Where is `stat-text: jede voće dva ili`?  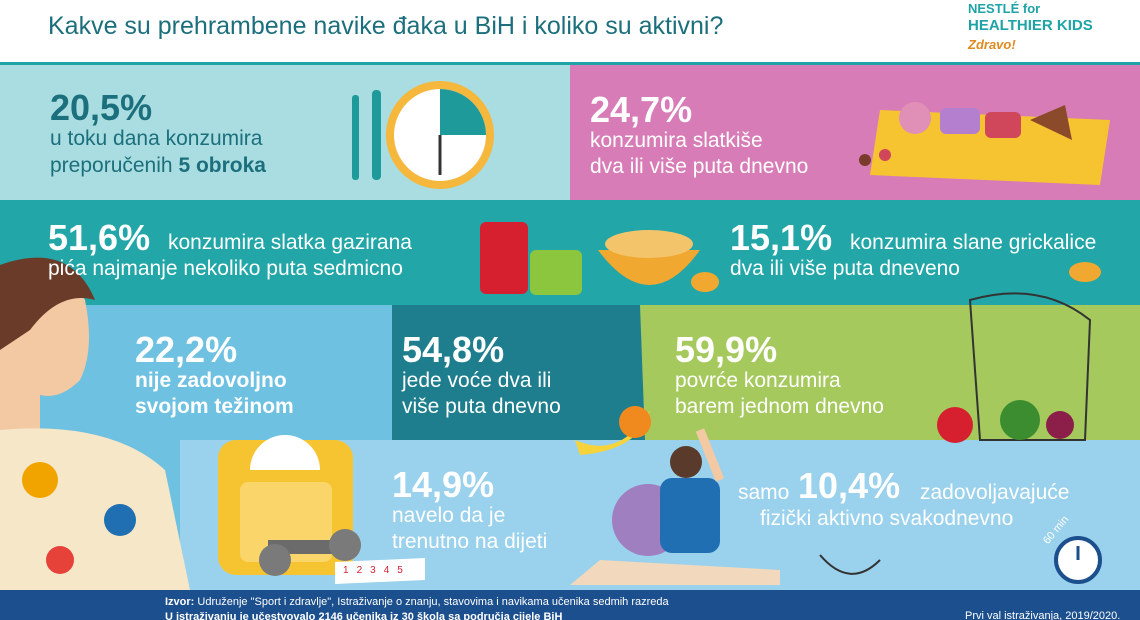 stat-text: jede voće dva ili is located at coordinates (477, 380).